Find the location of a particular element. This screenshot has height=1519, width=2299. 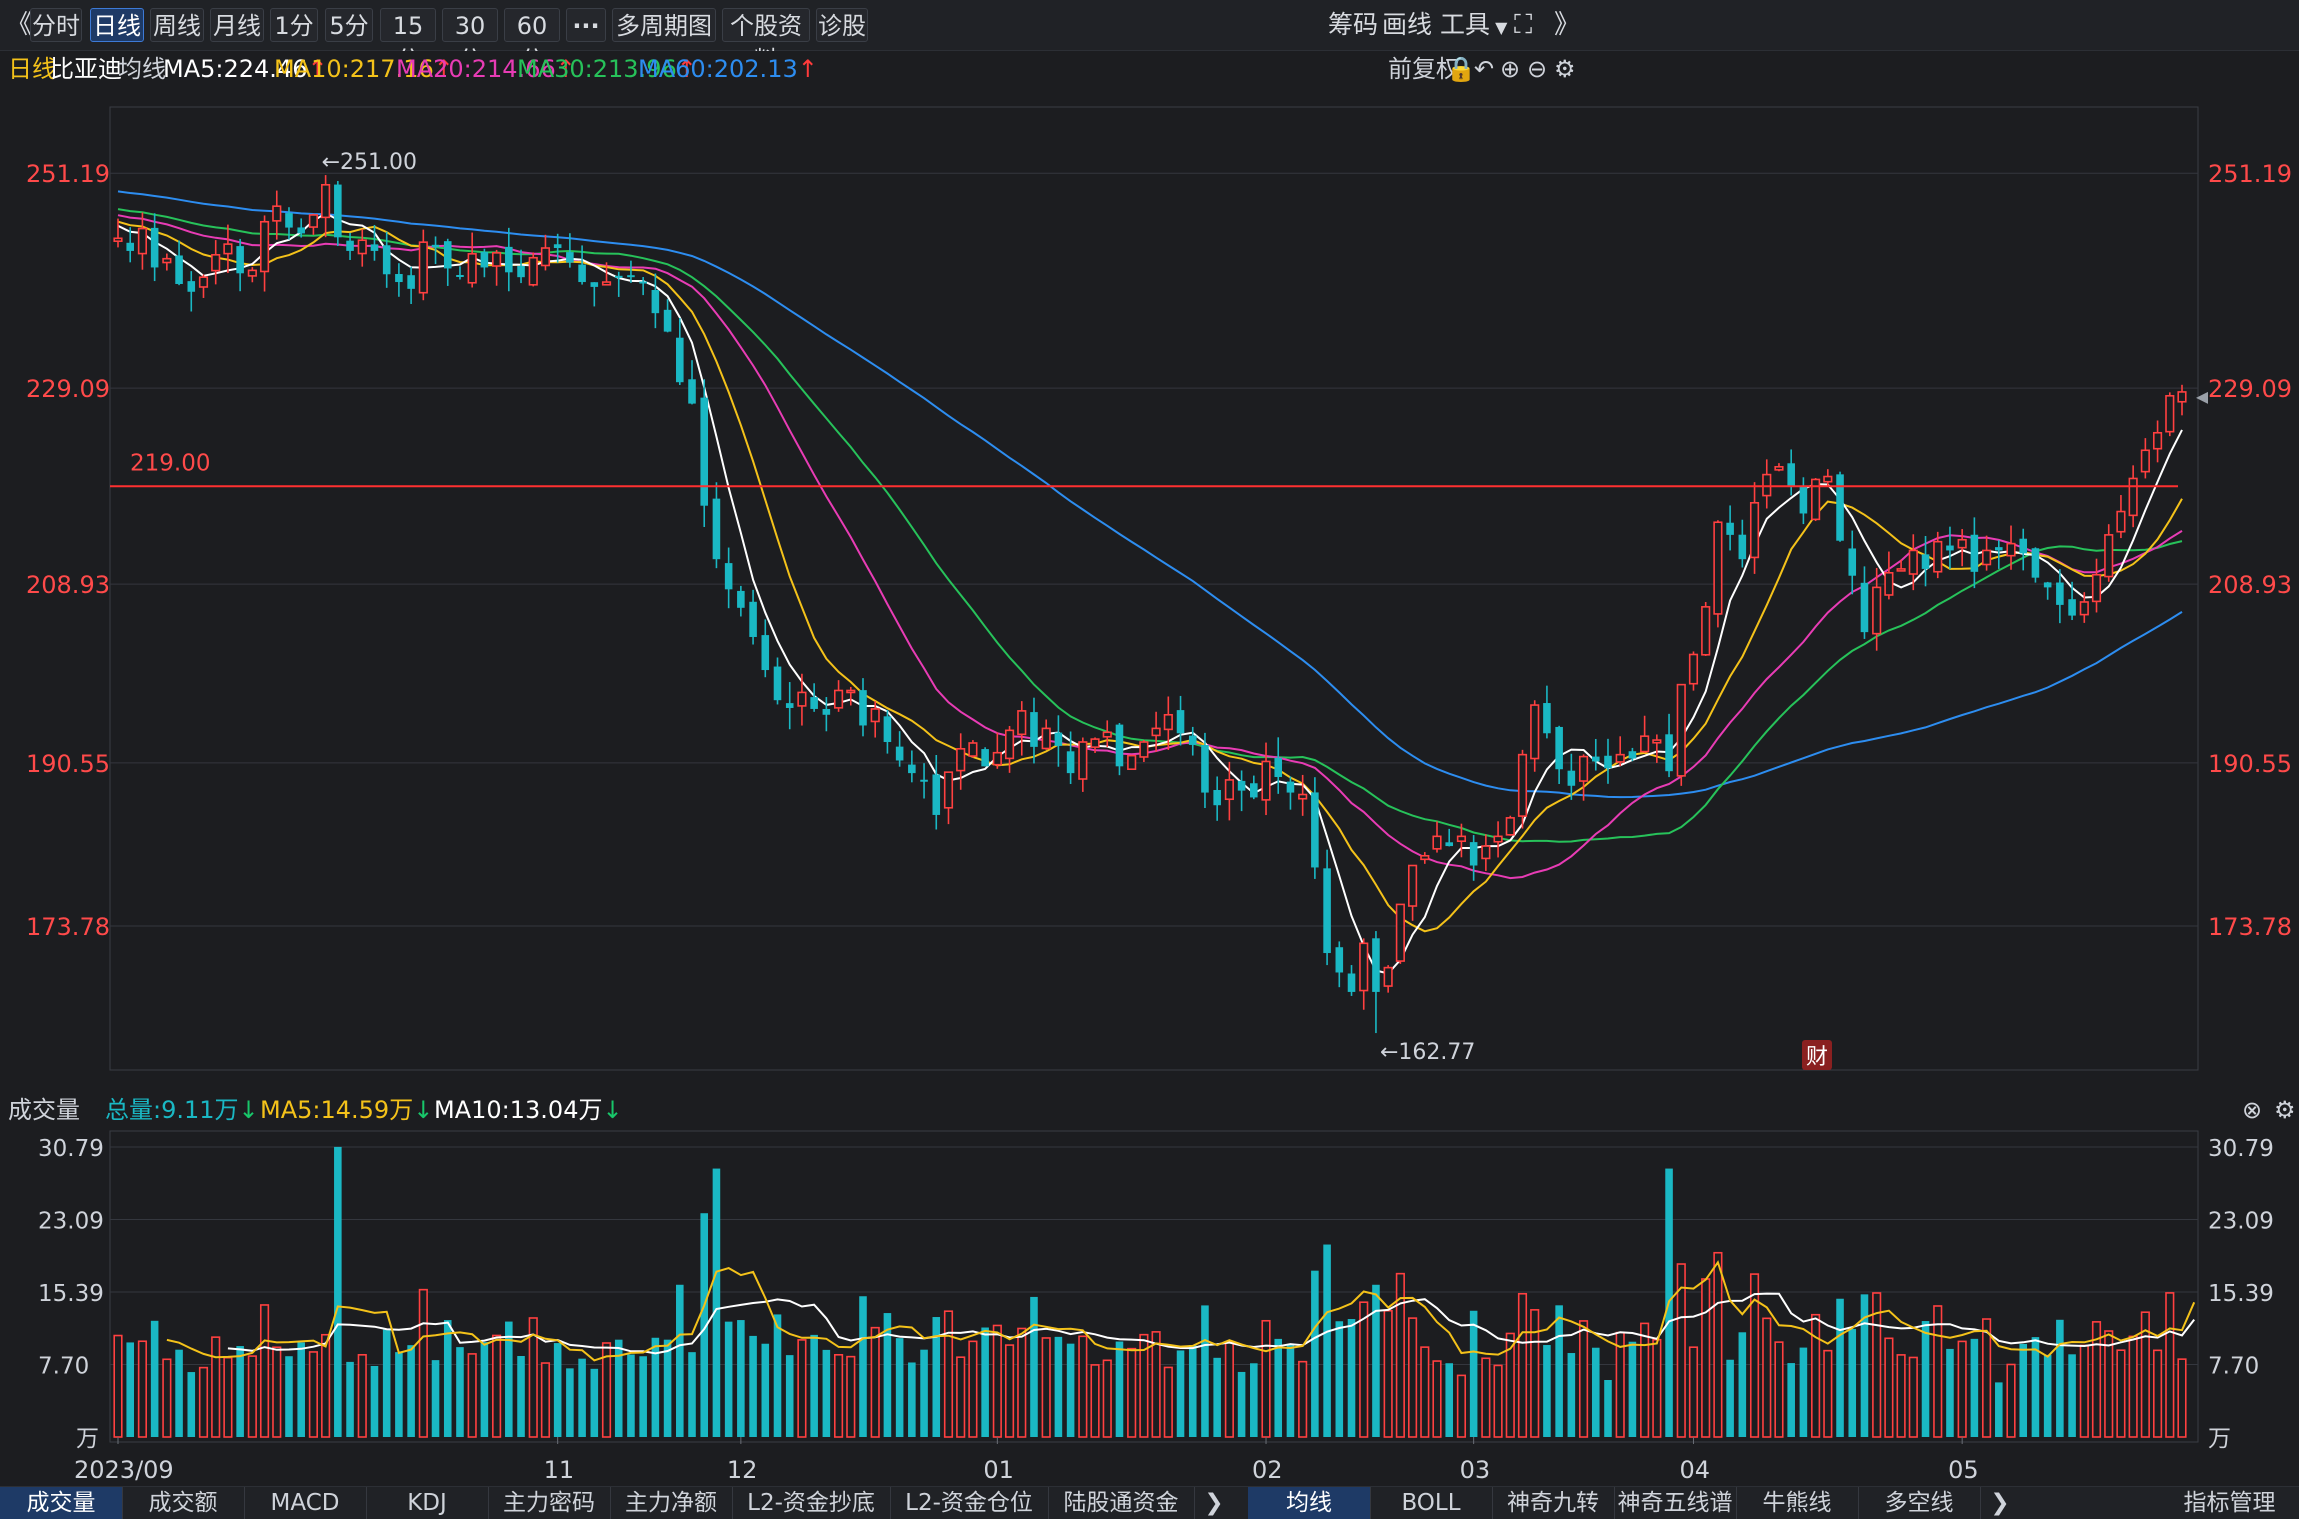

draw-line-button: 画线 is located at coordinates (1407, 24).